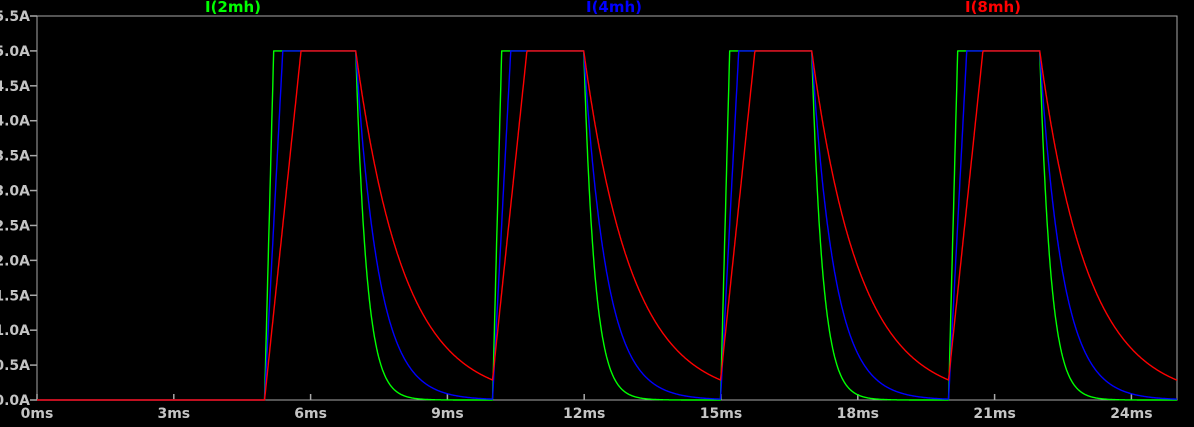 The width and height of the screenshot is (1194, 427). What do you see at coordinates (993, 8) in the screenshot?
I see `legend-trace-i8mh: I(8mh)` at bounding box center [993, 8].